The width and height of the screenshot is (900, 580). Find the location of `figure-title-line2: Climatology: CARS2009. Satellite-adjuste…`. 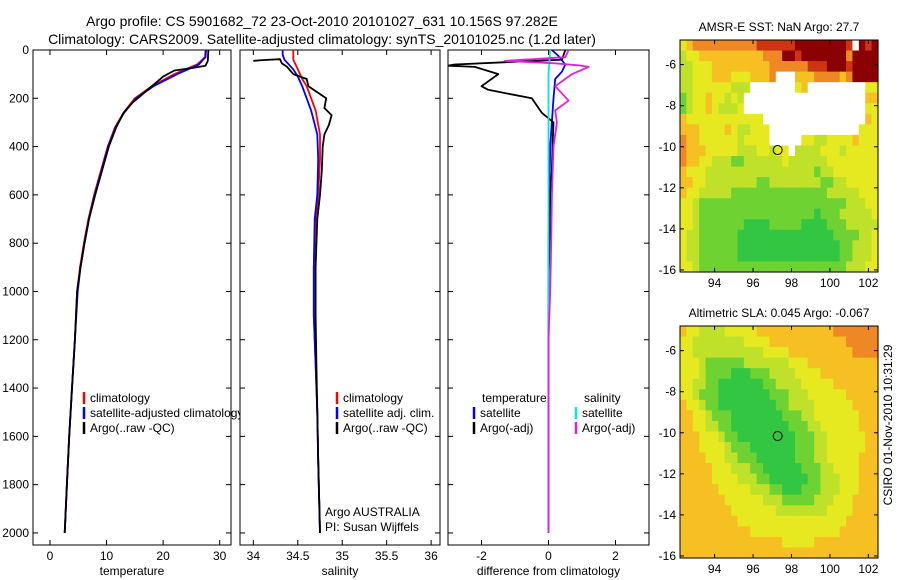

figure-title-line2: Climatology: CARS2009. Satellite-adjuste… is located at coordinates (322, 39).